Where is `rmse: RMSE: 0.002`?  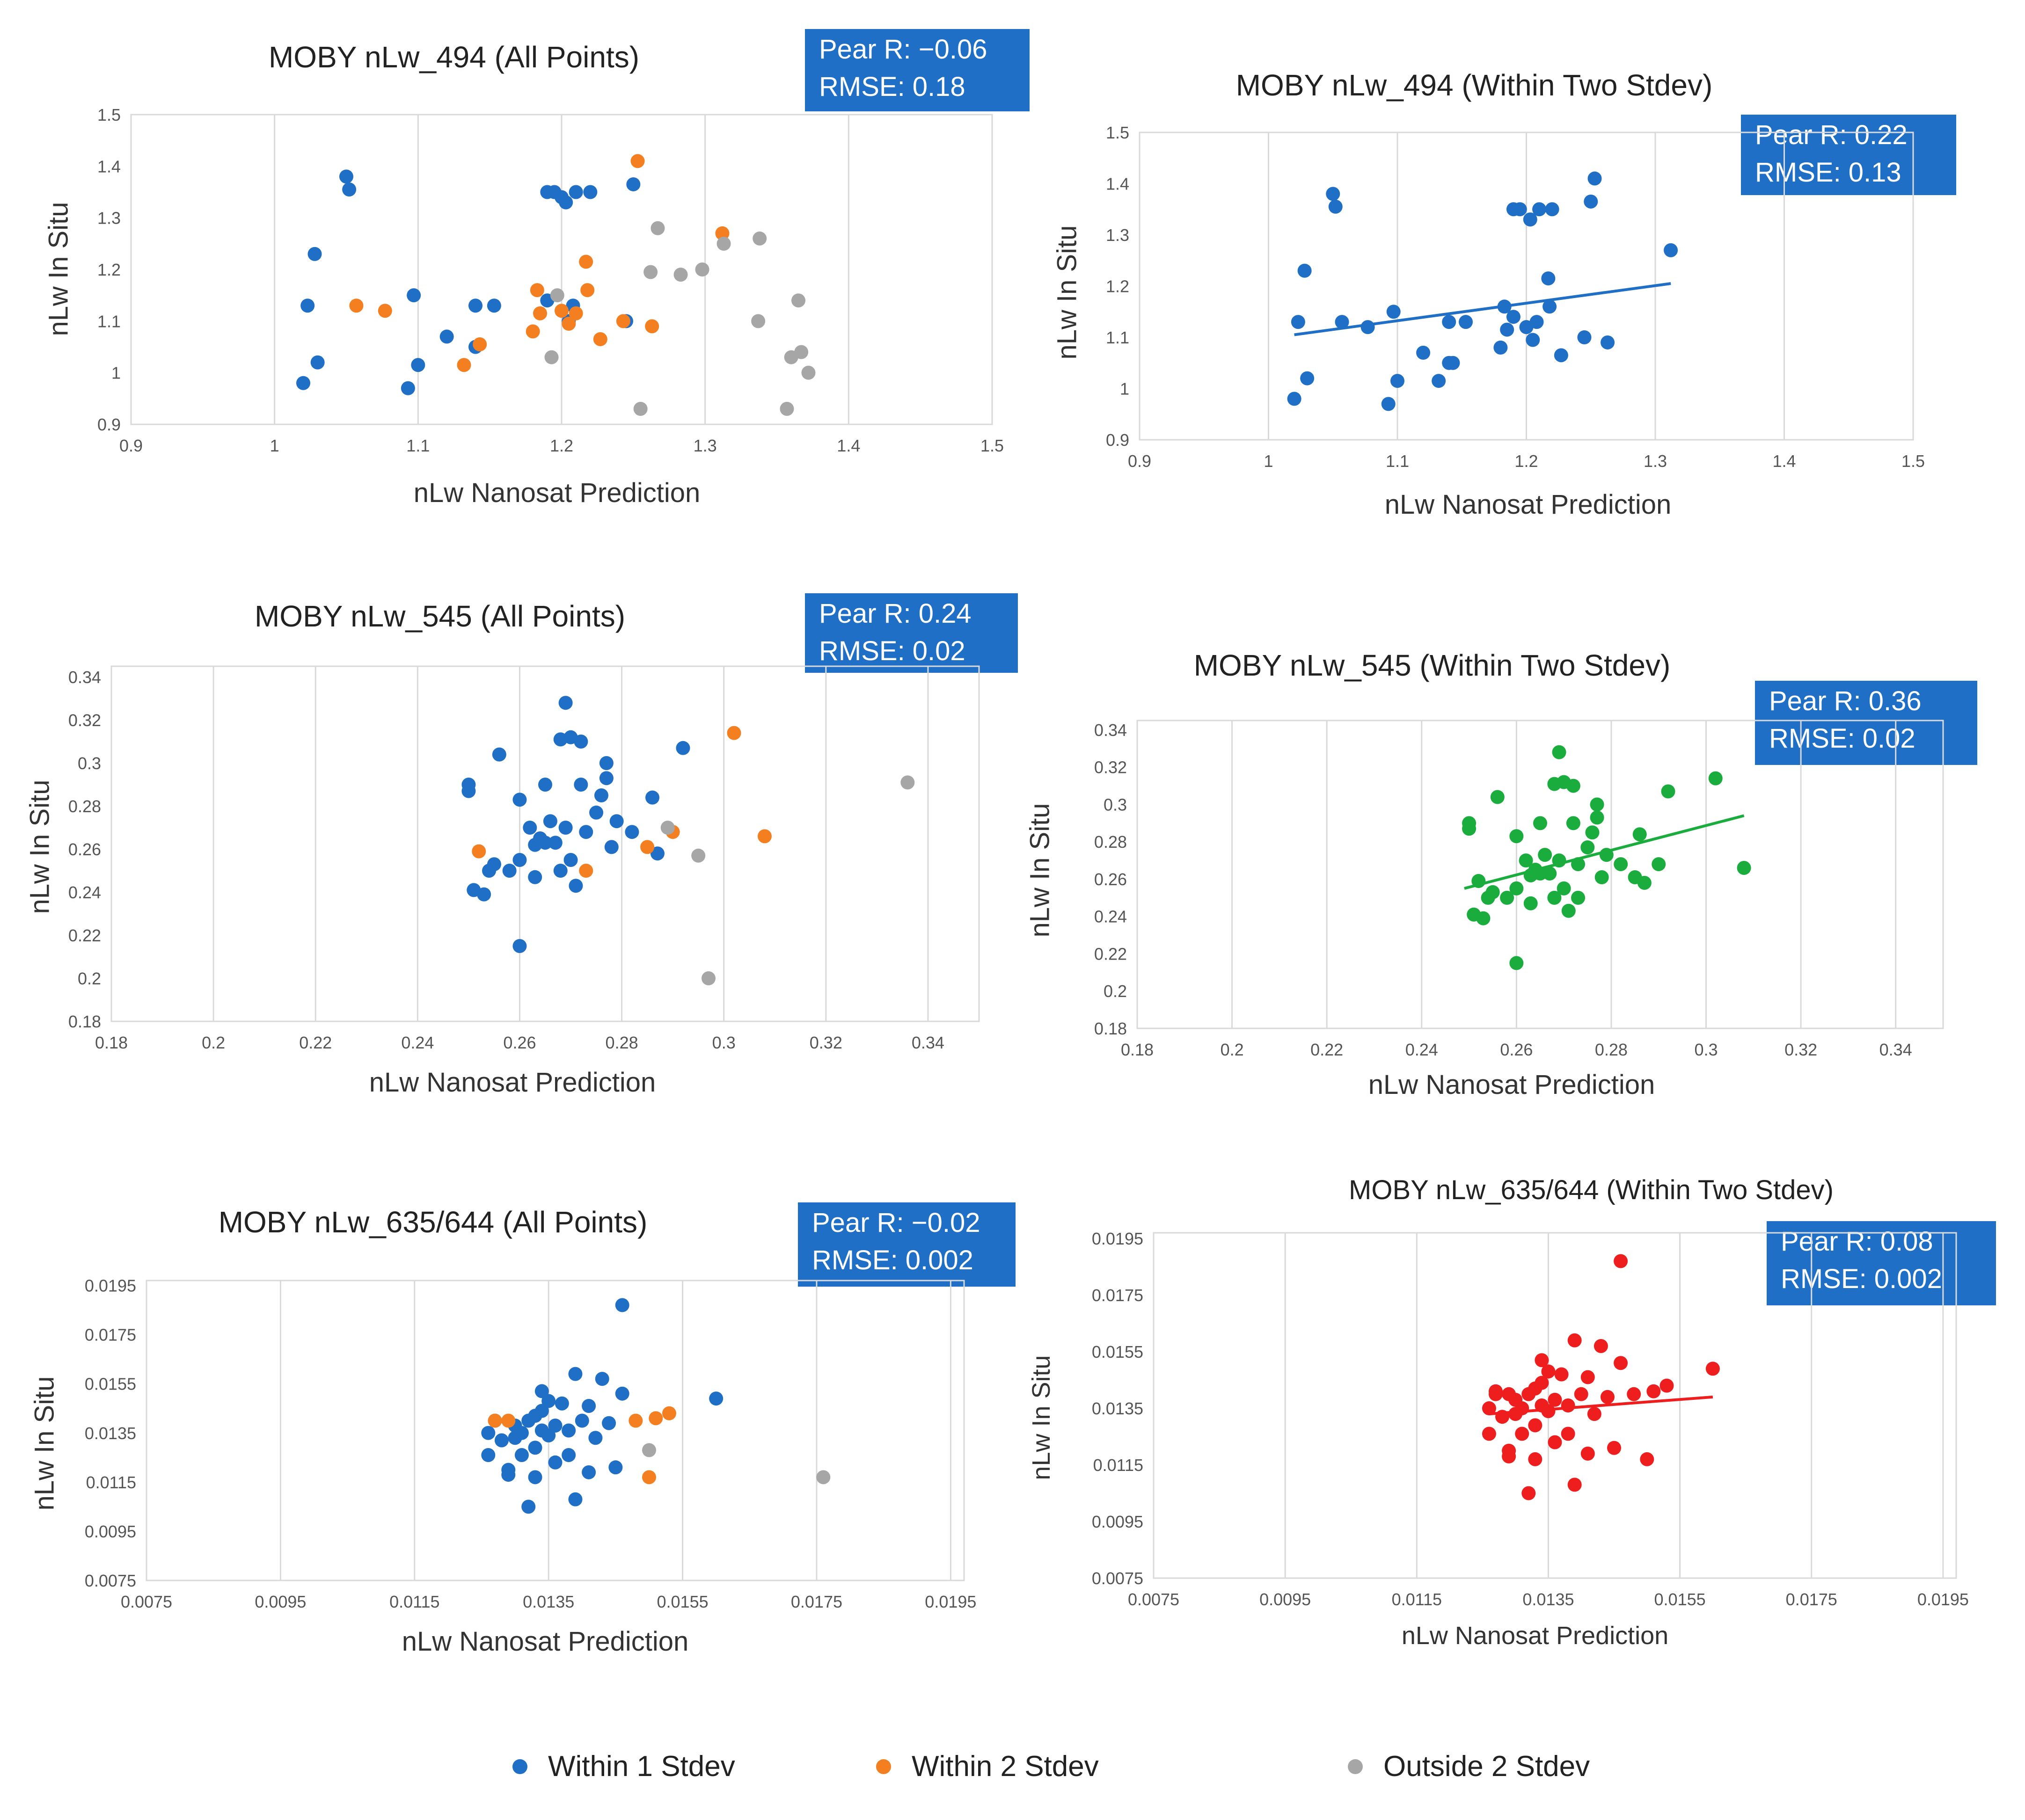
rmse: RMSE: 0.002 is located at coordinates (892, 1260).